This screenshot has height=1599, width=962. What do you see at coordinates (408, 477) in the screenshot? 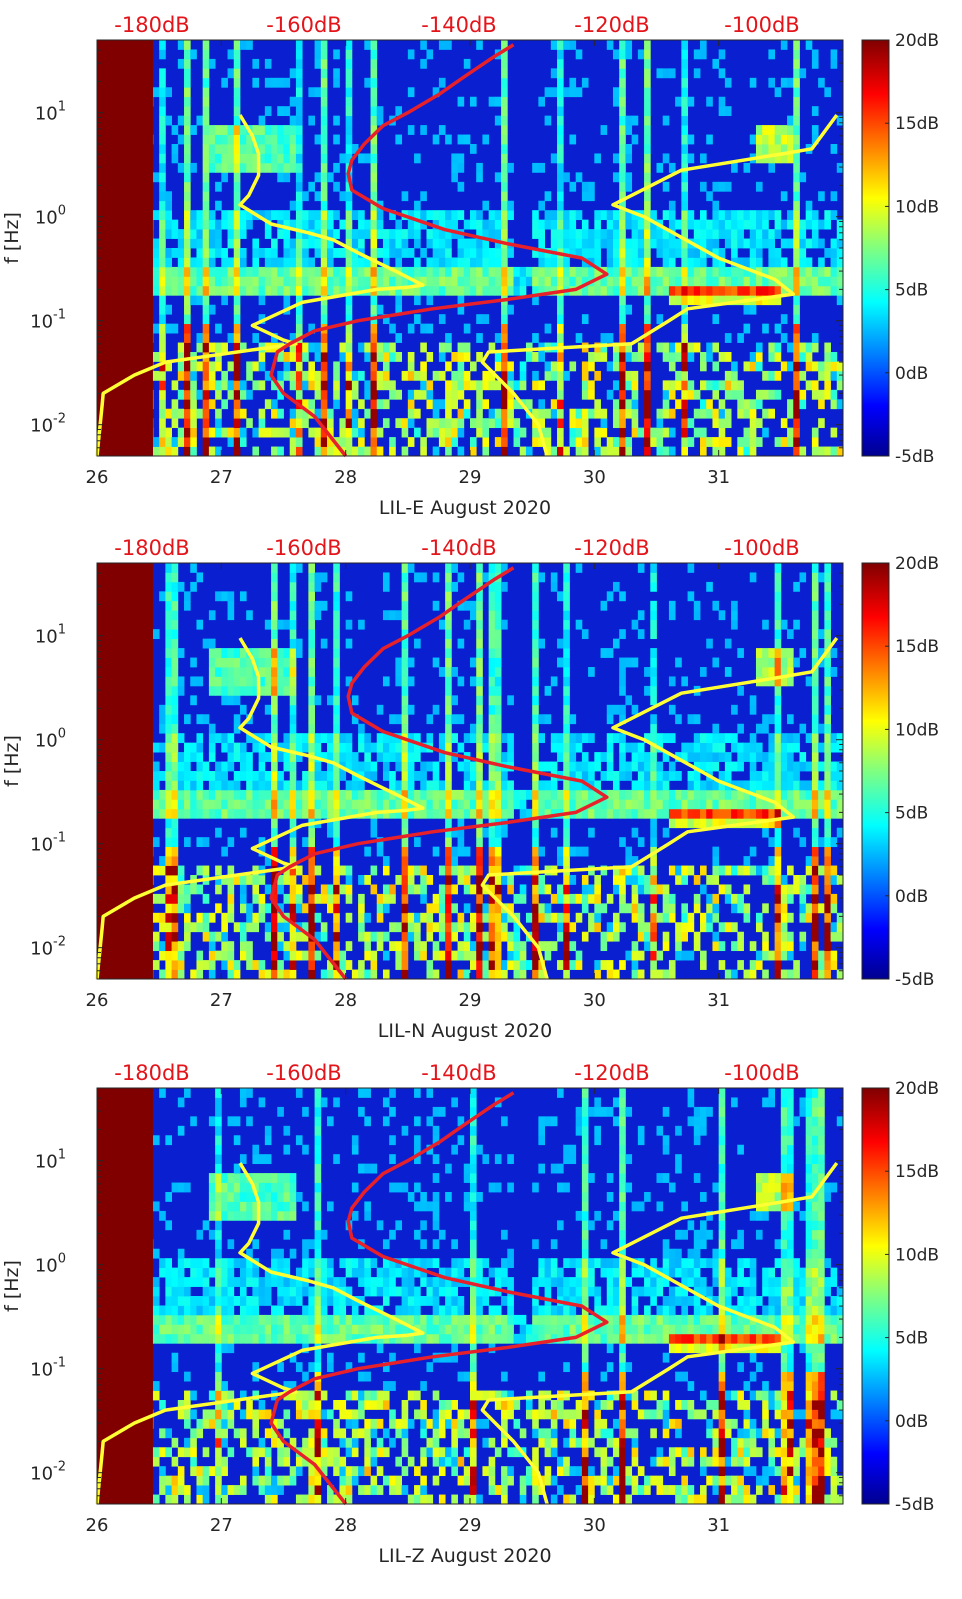
I see `x-tick-labels: 26 27 28 29 30 31` at bounding box center [408, 477].